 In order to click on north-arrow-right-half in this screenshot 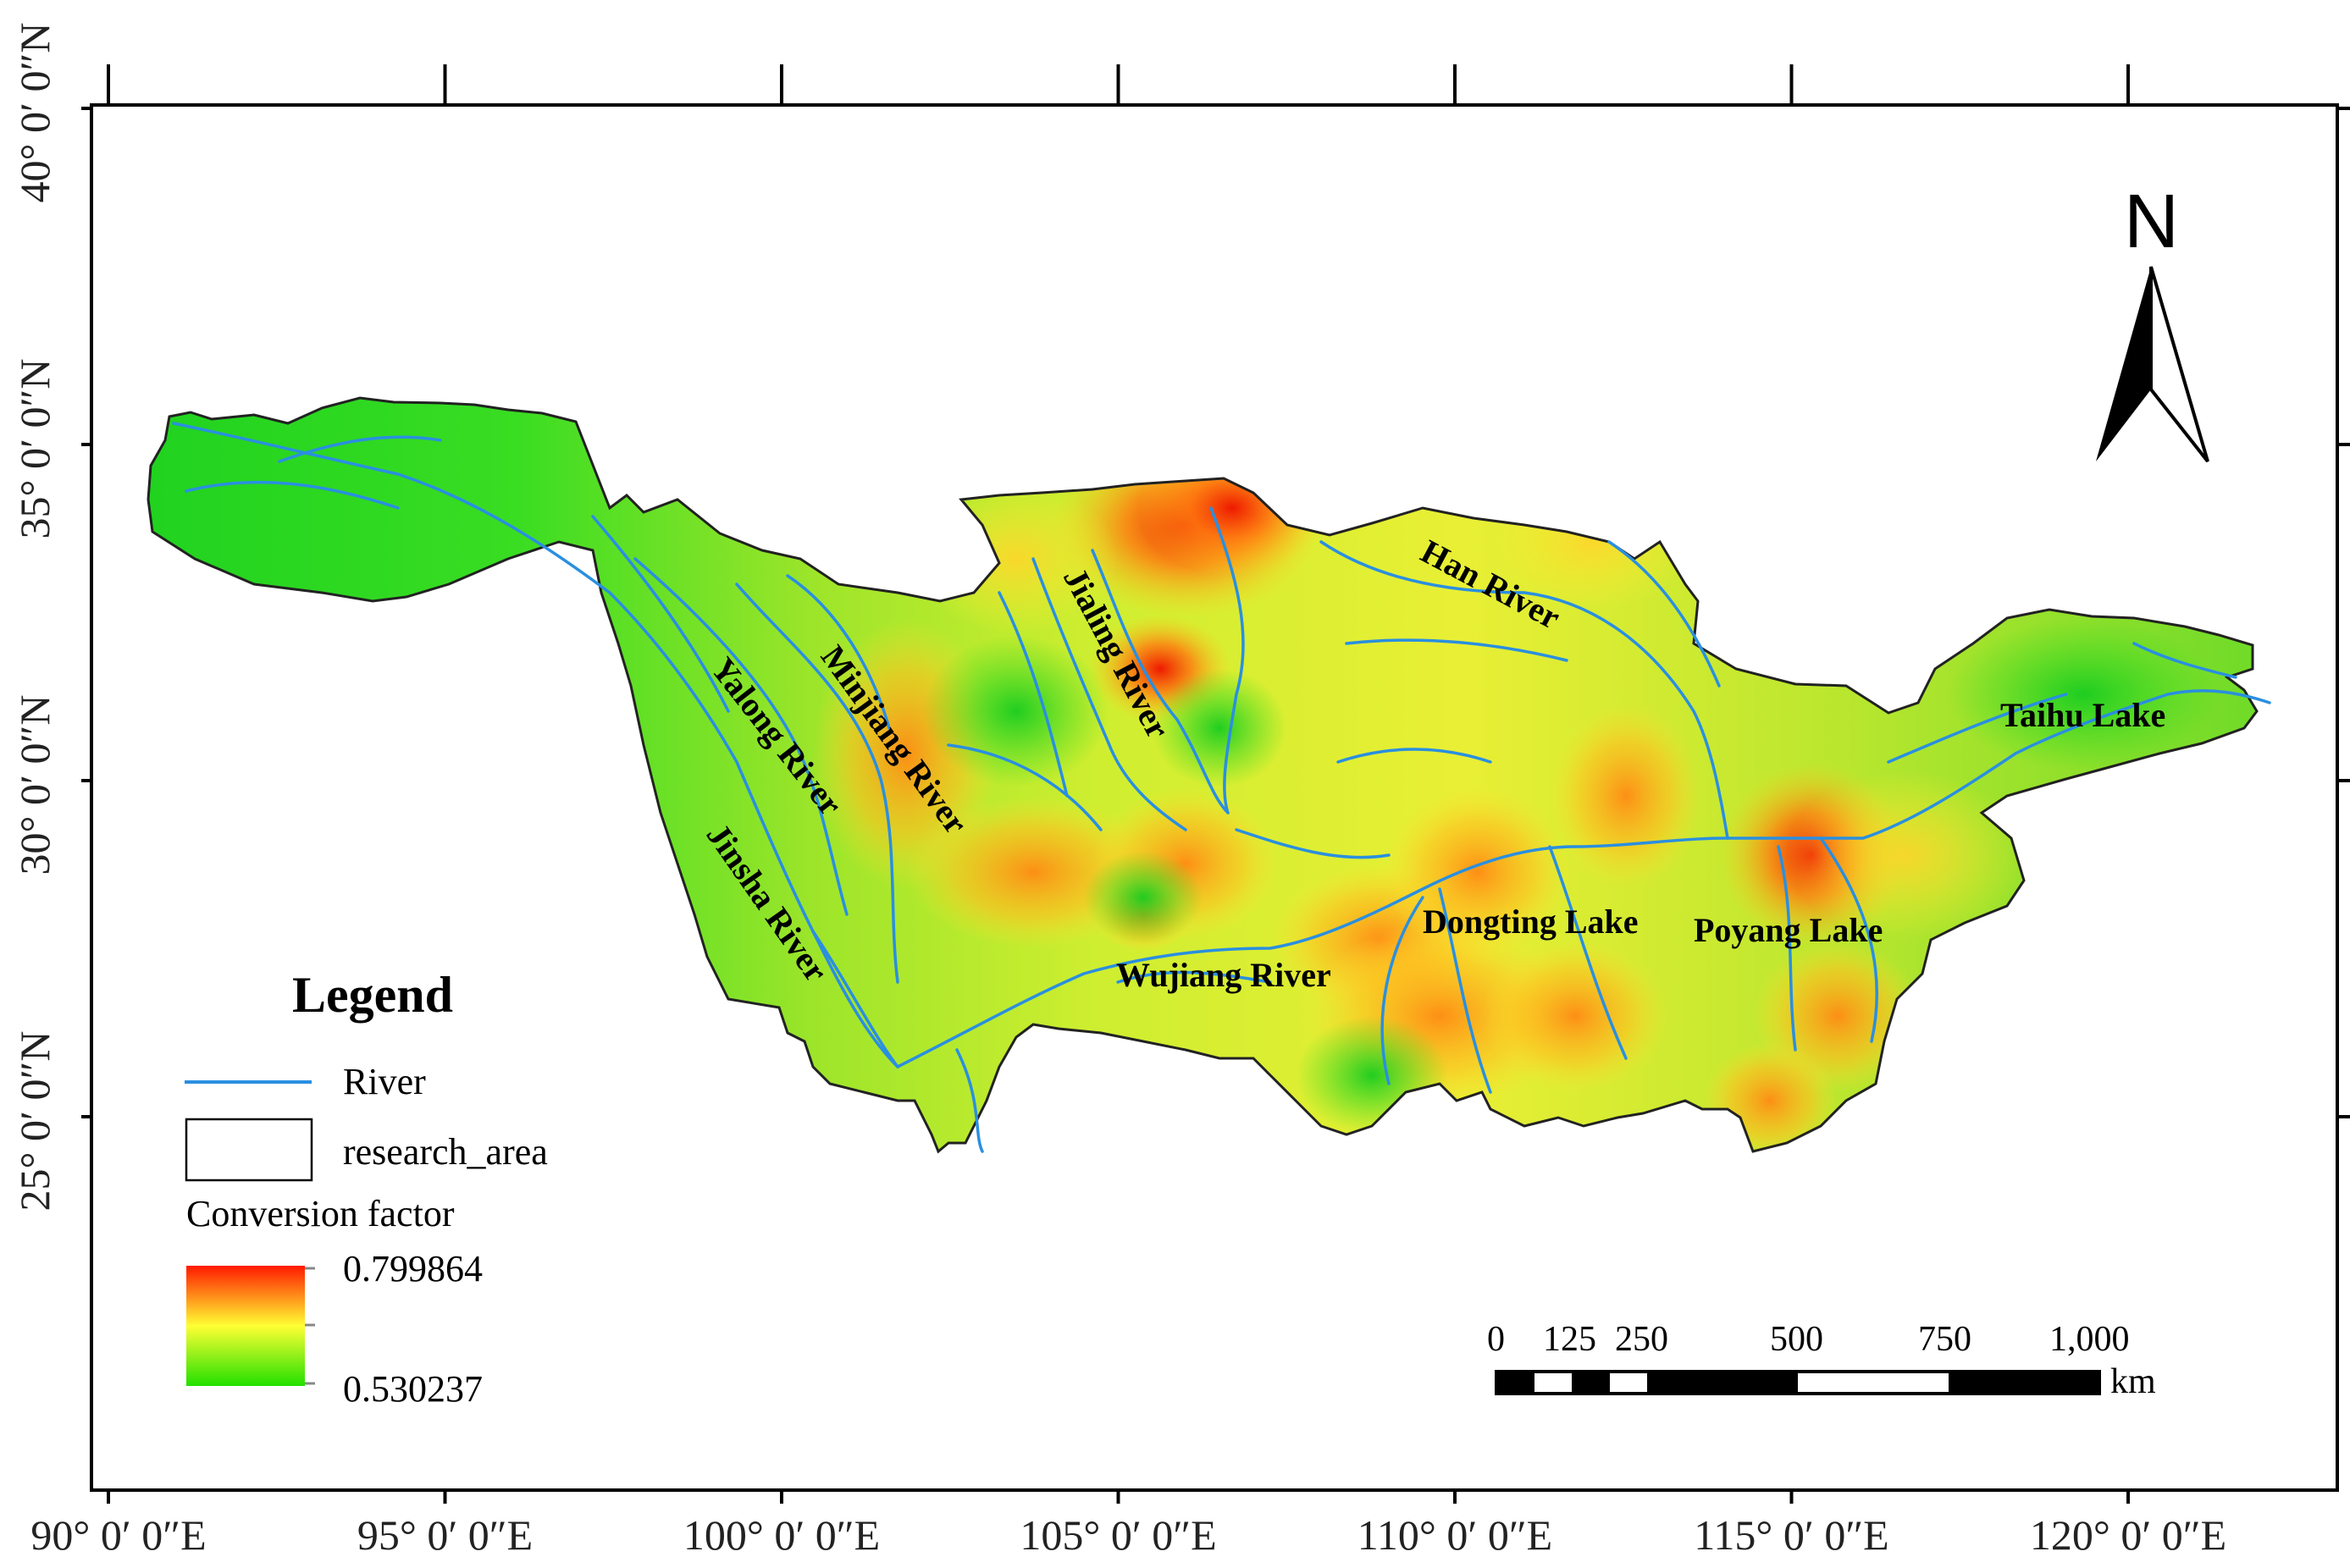, I will do `click(2179, 364)`.